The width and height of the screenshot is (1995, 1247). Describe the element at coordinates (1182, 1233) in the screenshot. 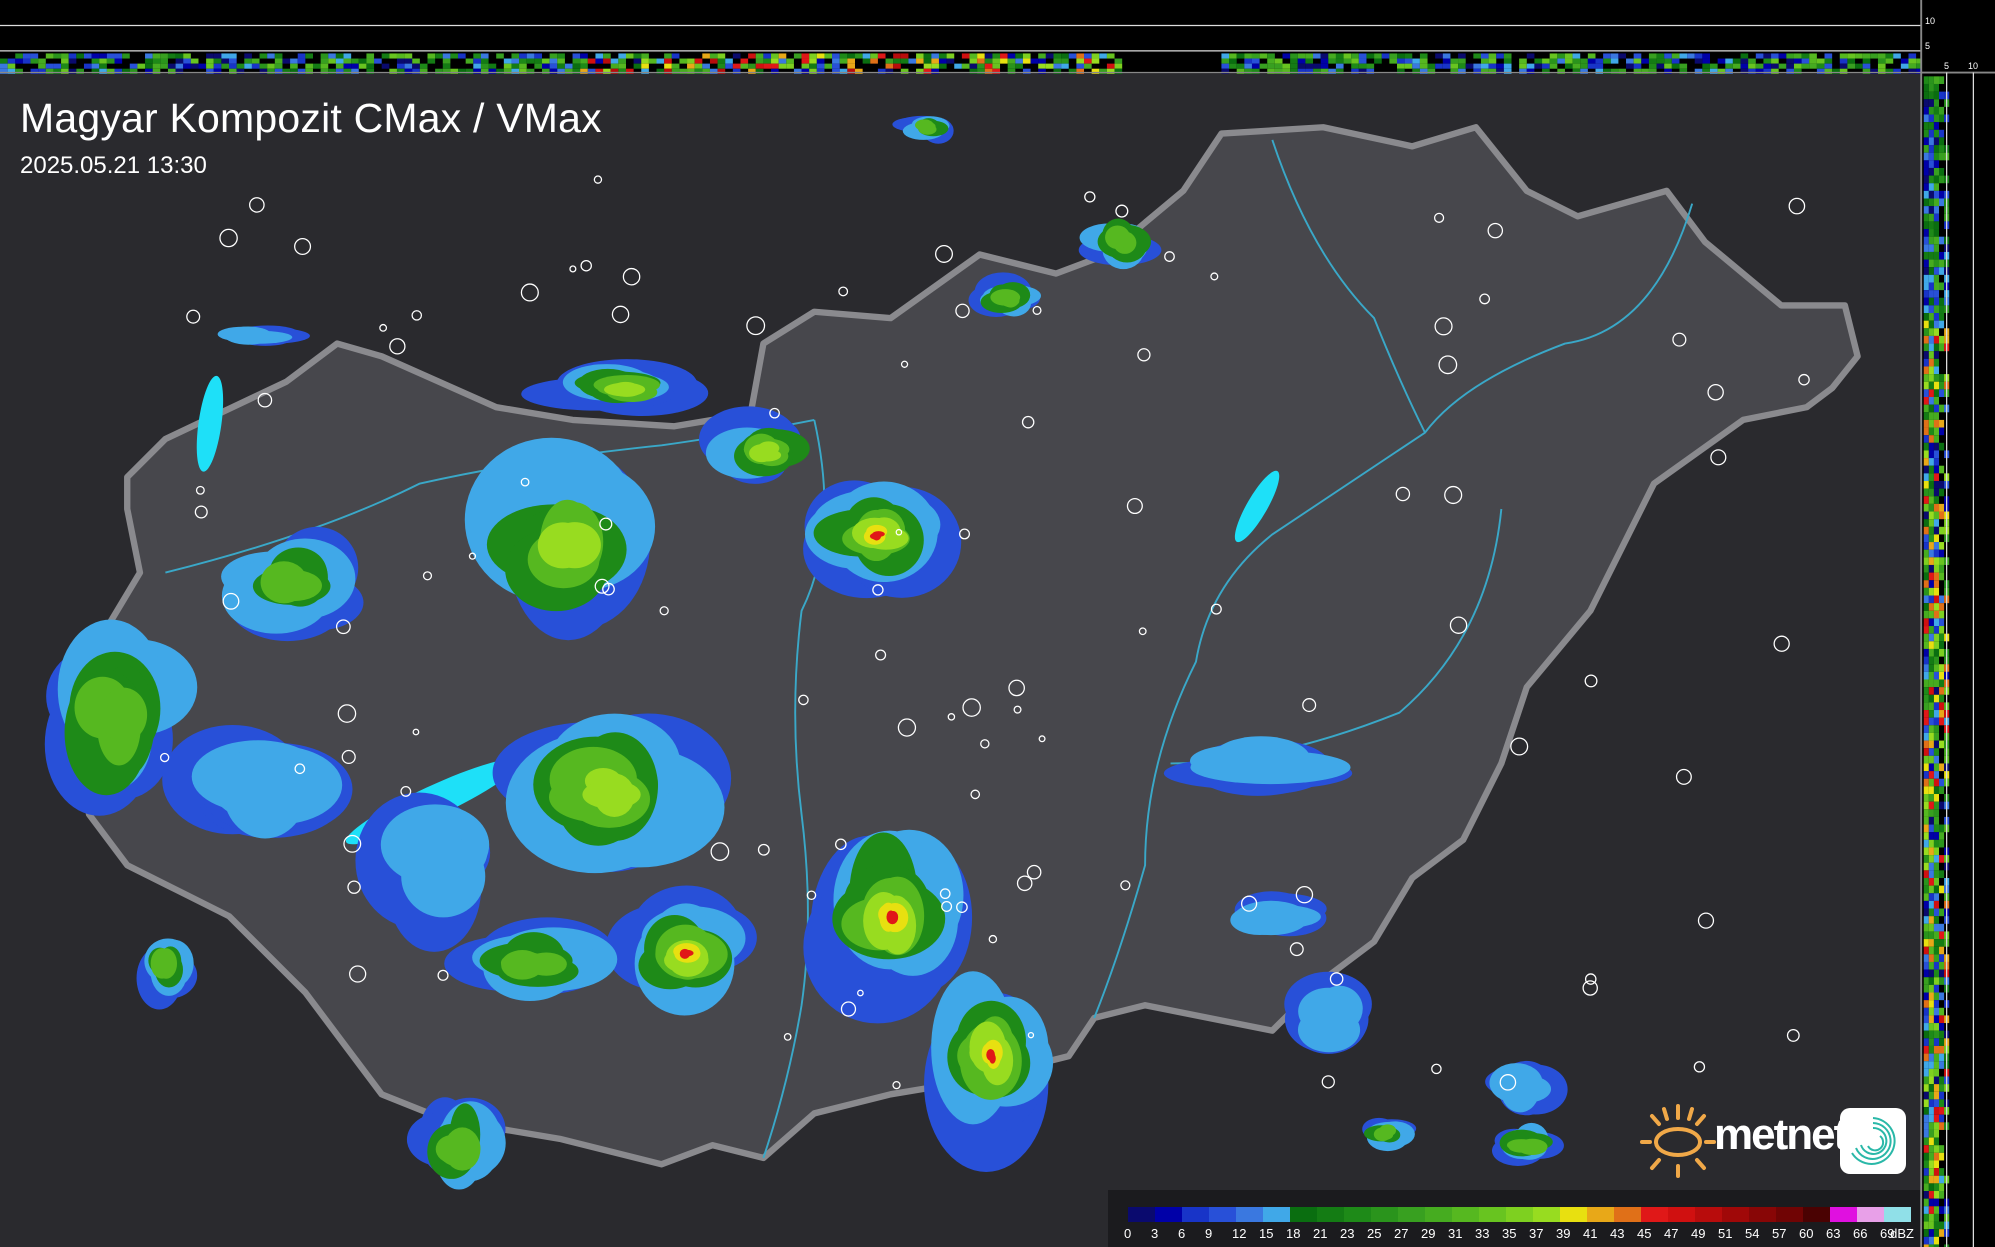

I see `legend-label: 6` at that location.